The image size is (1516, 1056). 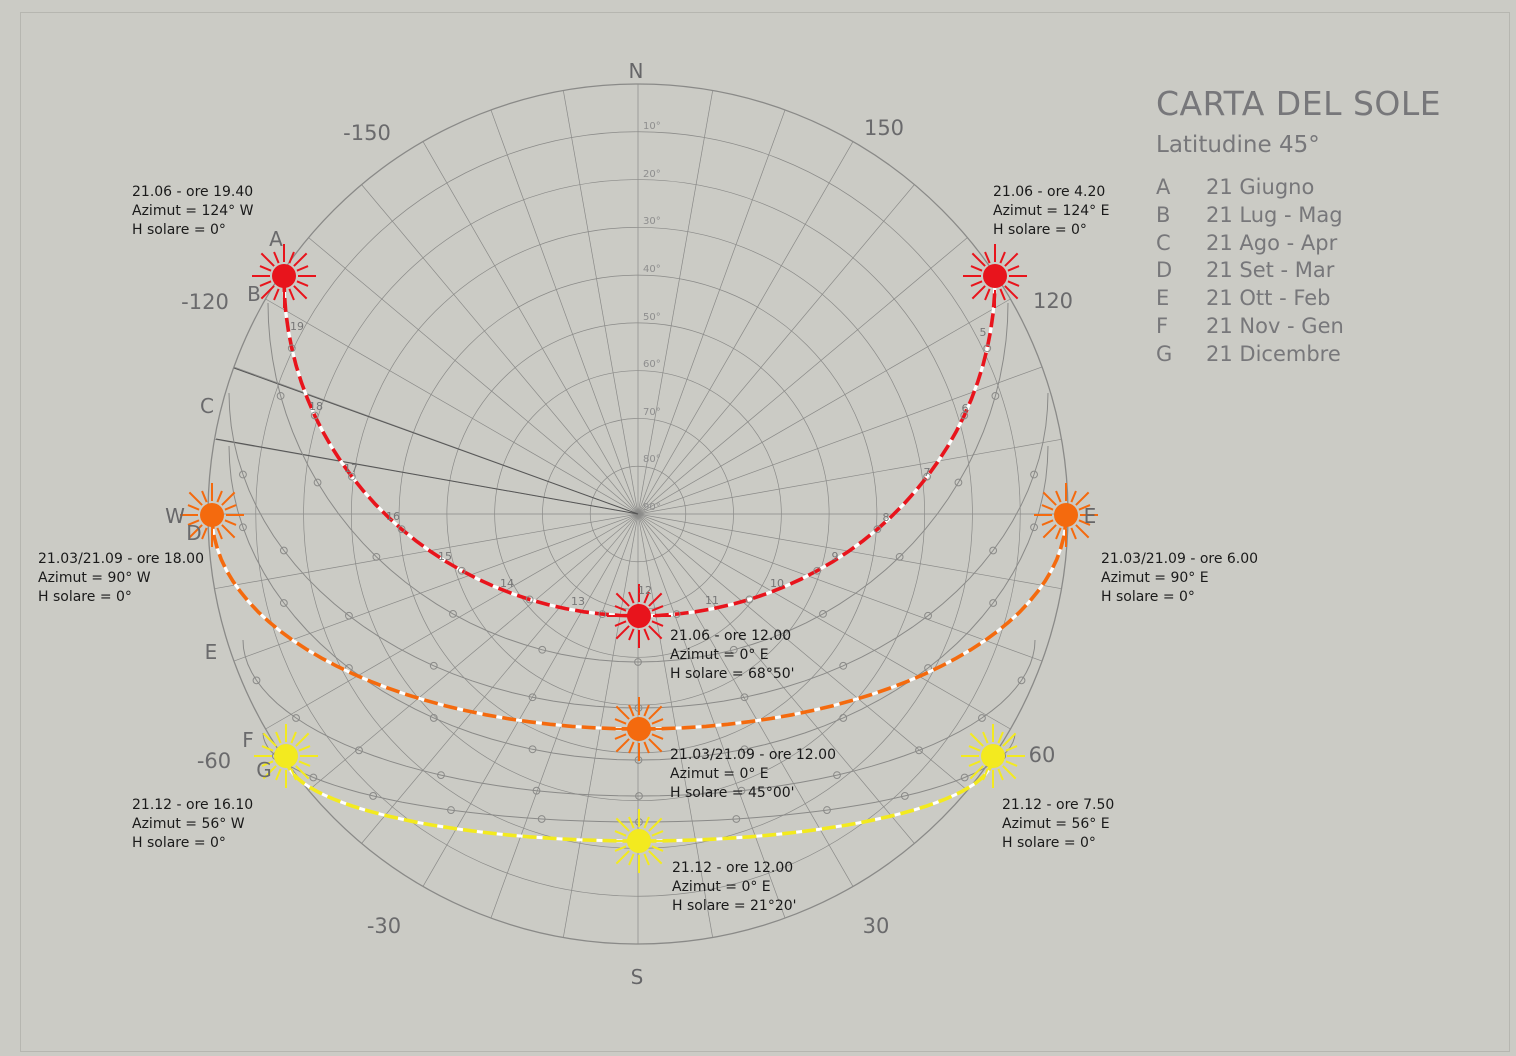 I want to click on altitude-label-90: 90°, so click(x=652, y=507).